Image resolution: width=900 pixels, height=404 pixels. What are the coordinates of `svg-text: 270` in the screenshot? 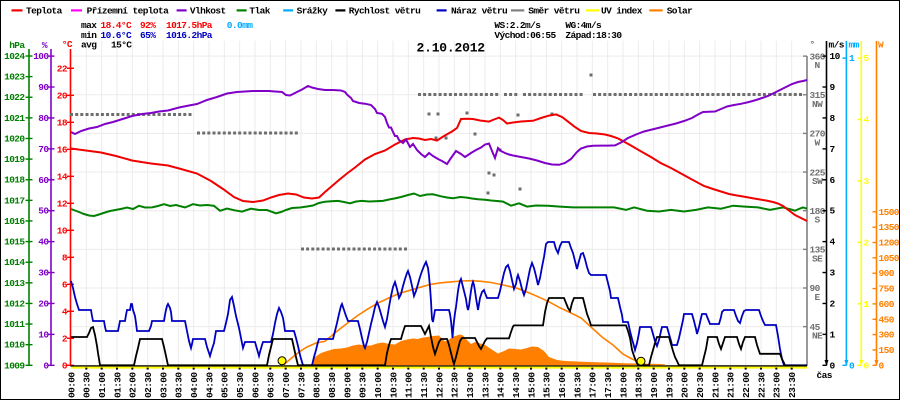 It's located at (818, 134).